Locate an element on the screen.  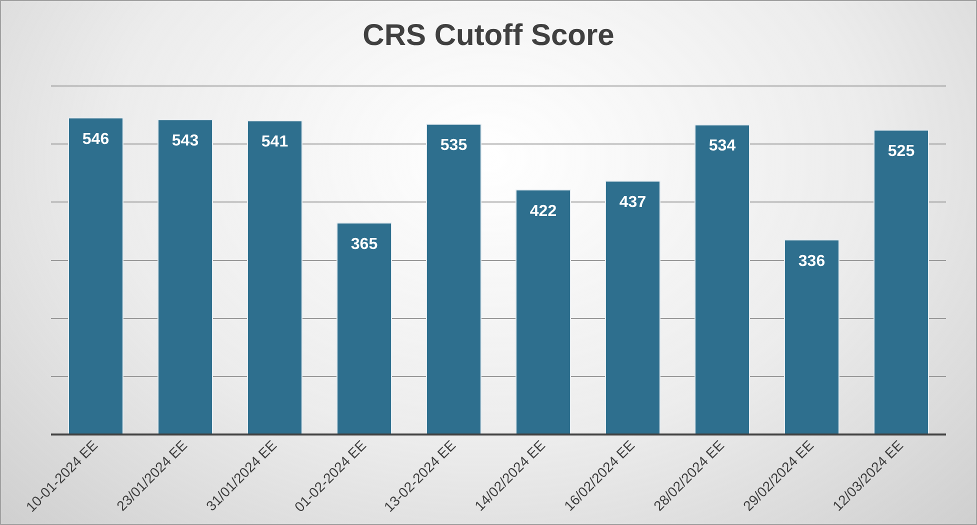
data-label: 336 is located at coordinates (812, 261).